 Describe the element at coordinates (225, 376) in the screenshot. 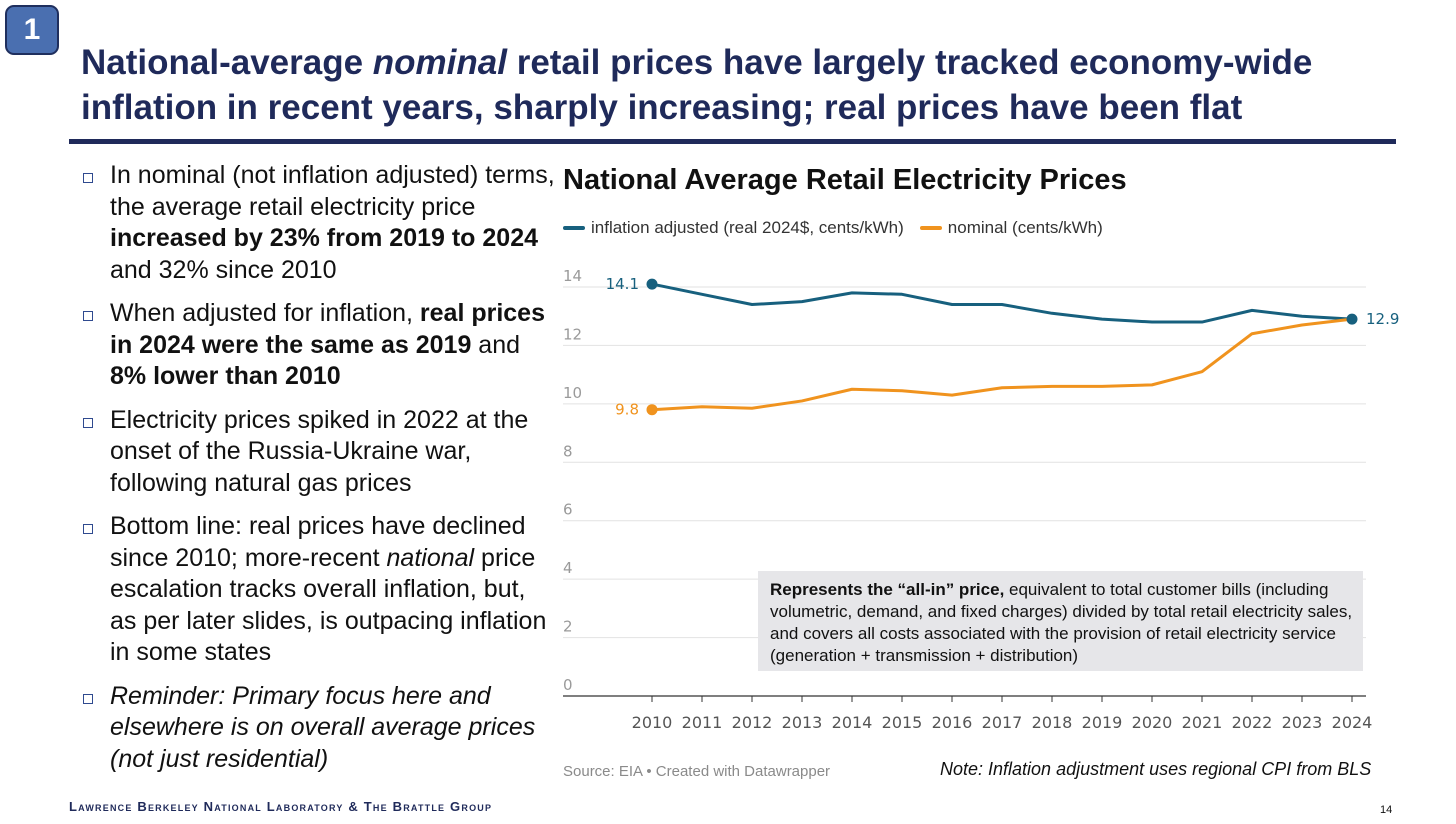

I see `bullet-bold: 8% lower than 2010` at that location.